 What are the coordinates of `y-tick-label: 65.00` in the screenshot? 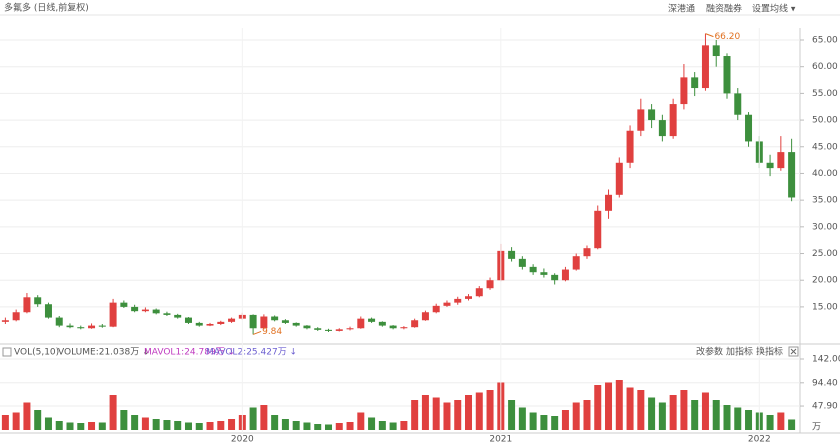 It's located at (825, 41).